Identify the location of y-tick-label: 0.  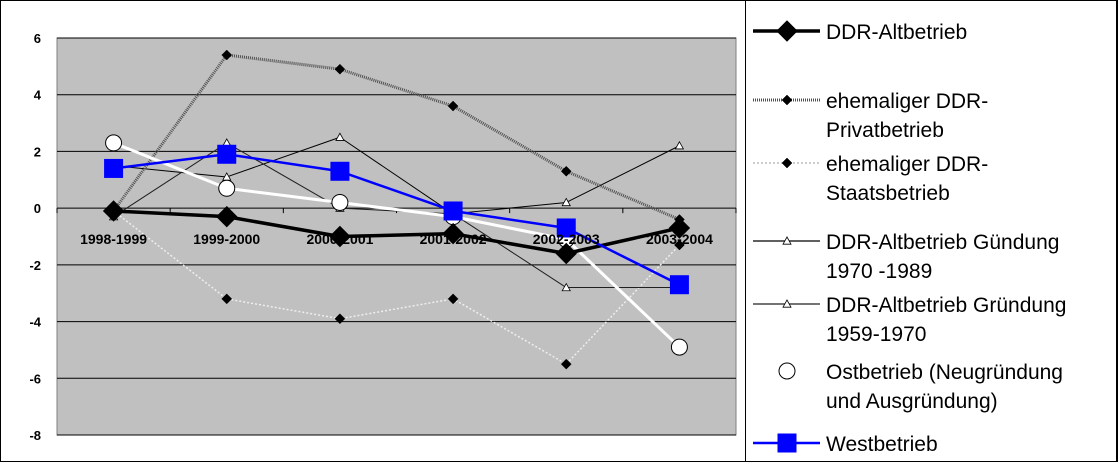
(37, 208).